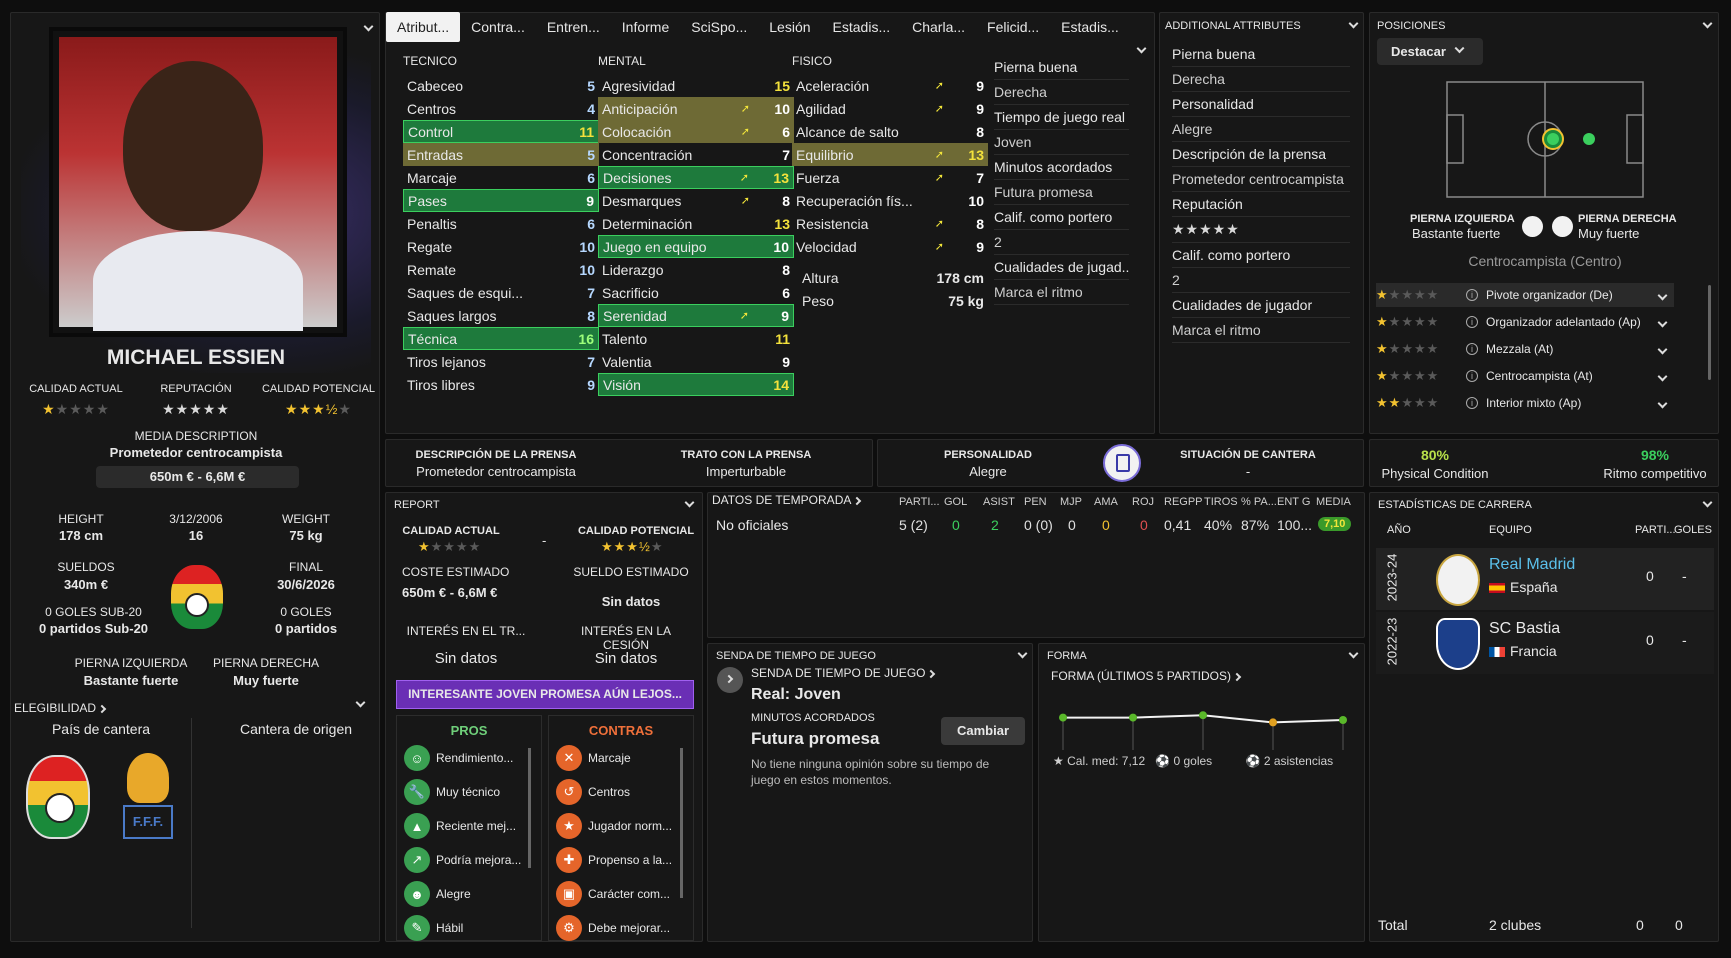  What do you see at coordinates (1525, 403) in the screenshot?
I see `role-row: ★★★★★ i Interior mixto (Ap)` at bounding box center [1525, 403].